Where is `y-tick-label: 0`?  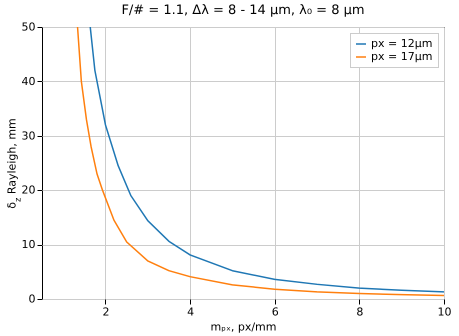 y-tick-label: 0 is located at coordinates (32, 299).